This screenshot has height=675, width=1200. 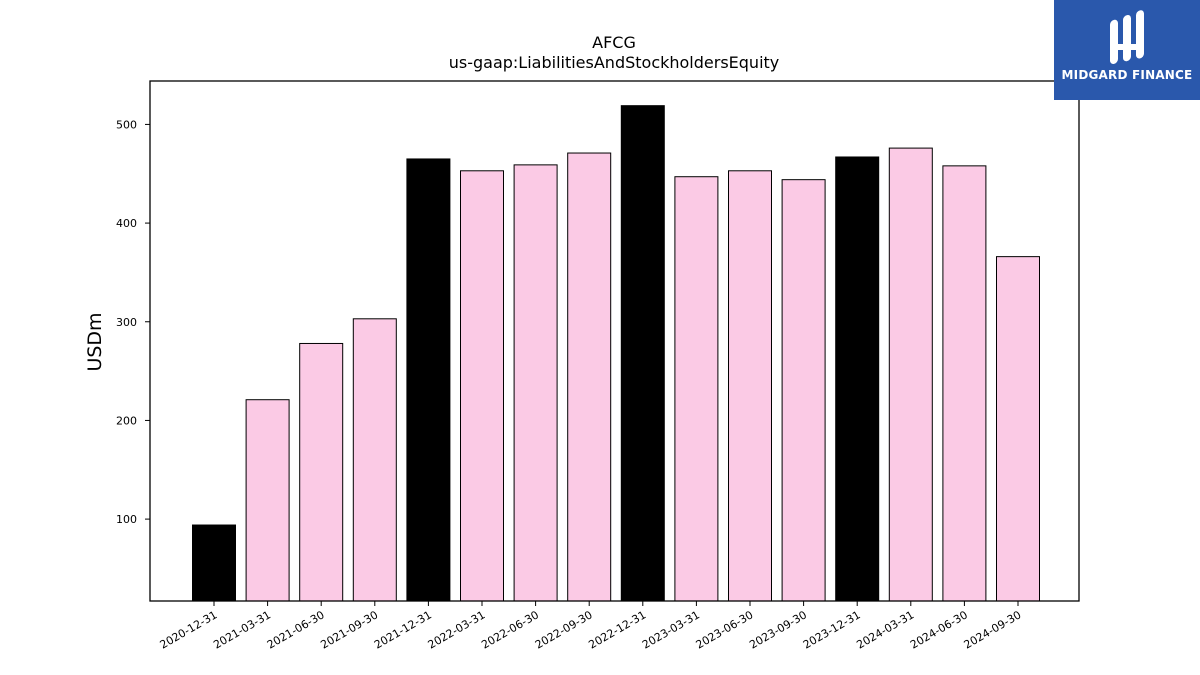 I want to click on y-axis-ticks: 100 200 300 400 500, so click(x=133, y=322).